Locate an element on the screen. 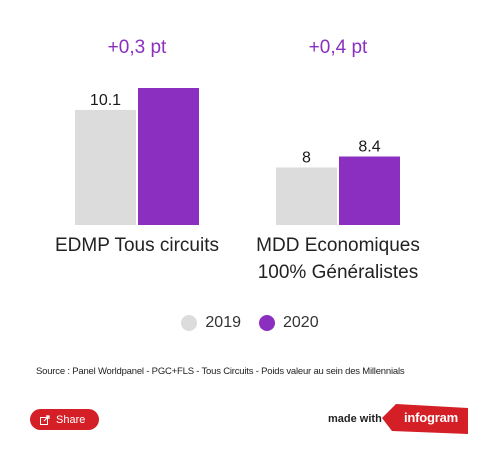  legend-swatch-2019 is located at coordinates (189, 323).